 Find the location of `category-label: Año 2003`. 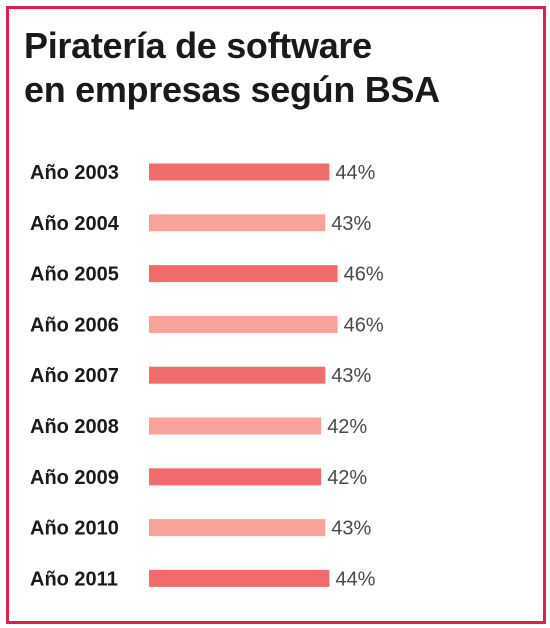

category-label: Año 2003 is located at coordinates (74, 173).